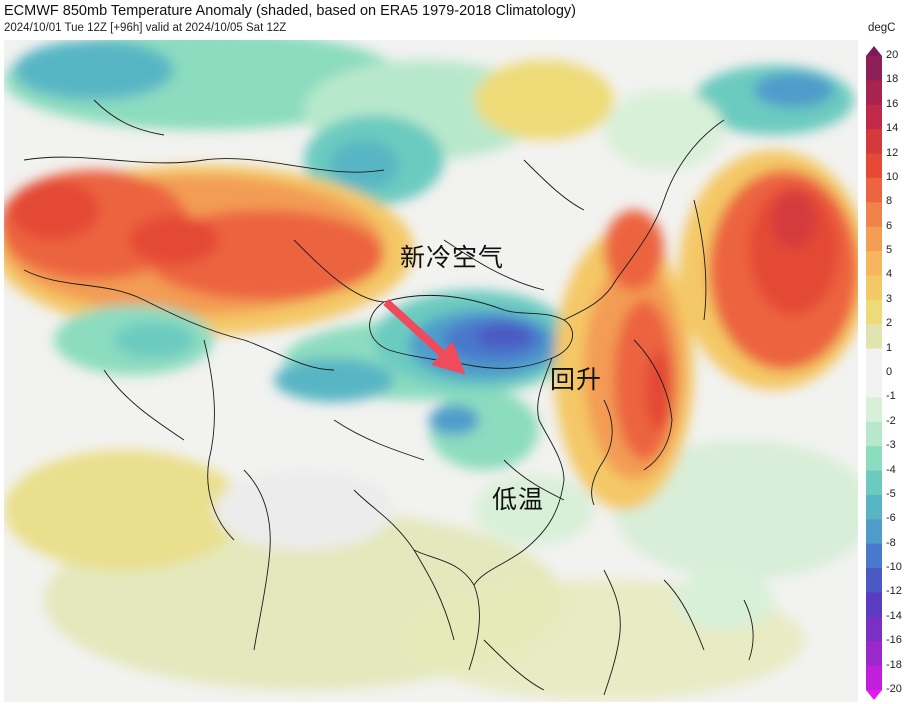 The width and height of the screenshot is (915, 704). Describe the element at coordinates (891, 518) in the screenshot. I see `colorbar-tick-label: -6` at that location.